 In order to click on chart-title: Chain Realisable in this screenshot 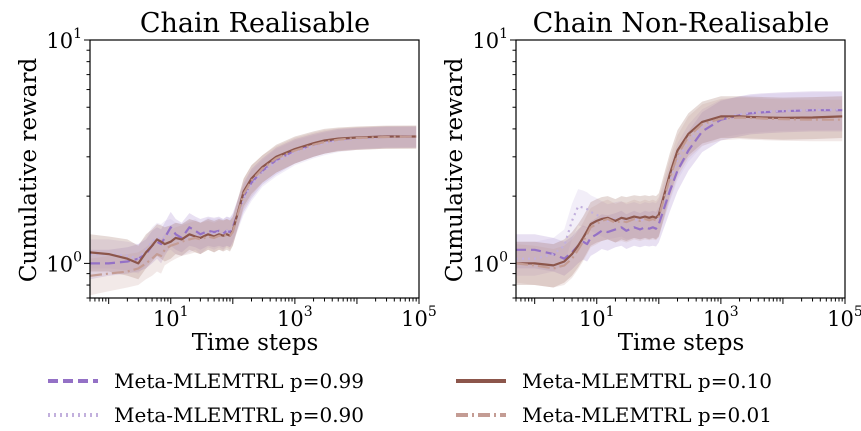, I will do `click(255, 23)`.